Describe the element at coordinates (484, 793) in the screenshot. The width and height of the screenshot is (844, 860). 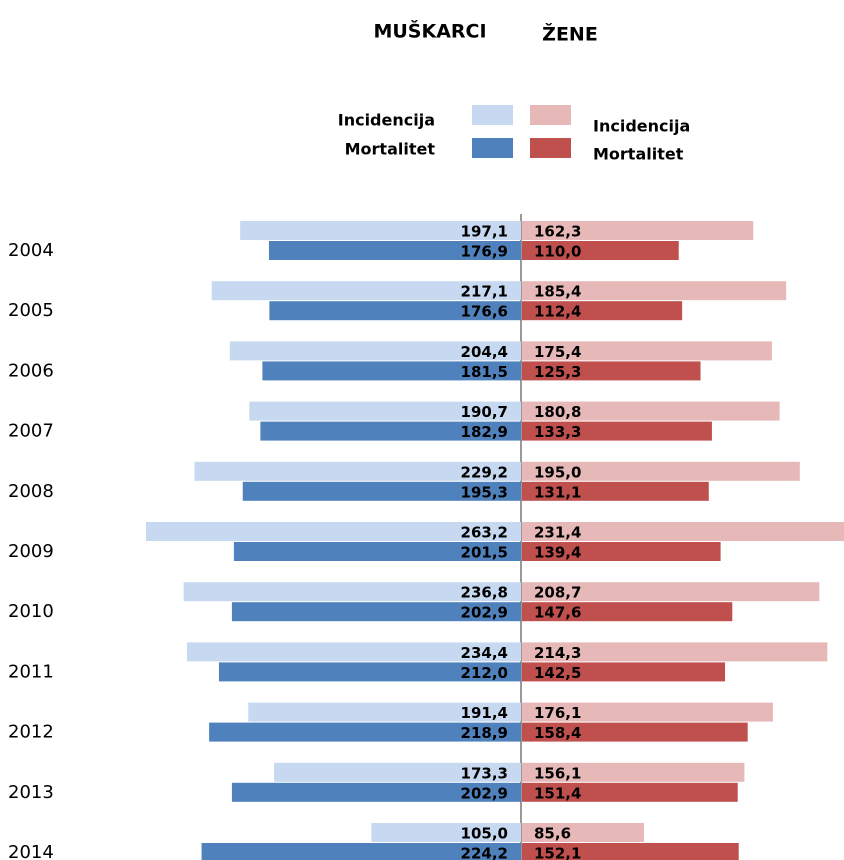
I see `value-label: 202,9` at that location.